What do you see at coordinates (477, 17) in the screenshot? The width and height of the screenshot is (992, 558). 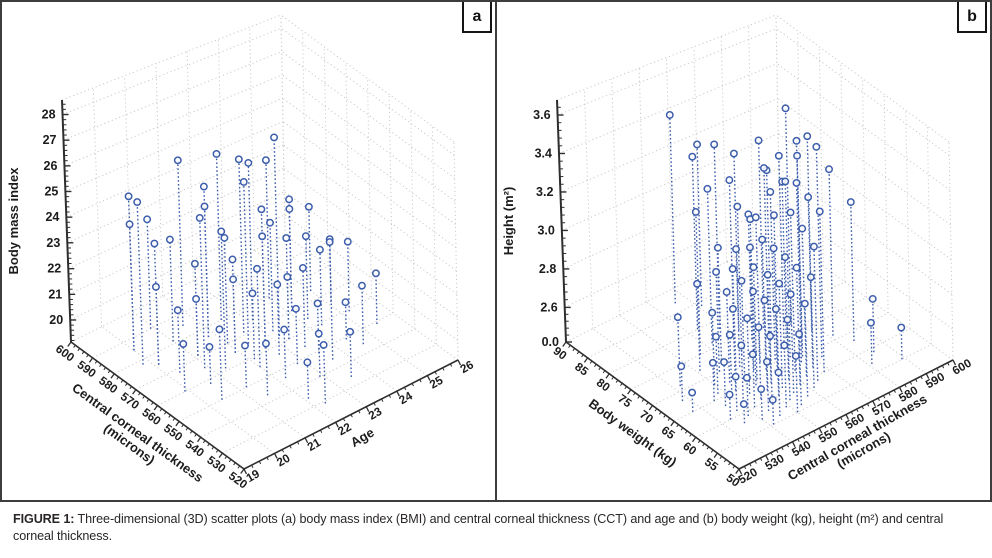 I see `panel-a-label: a` at bounding box center [477, 17].